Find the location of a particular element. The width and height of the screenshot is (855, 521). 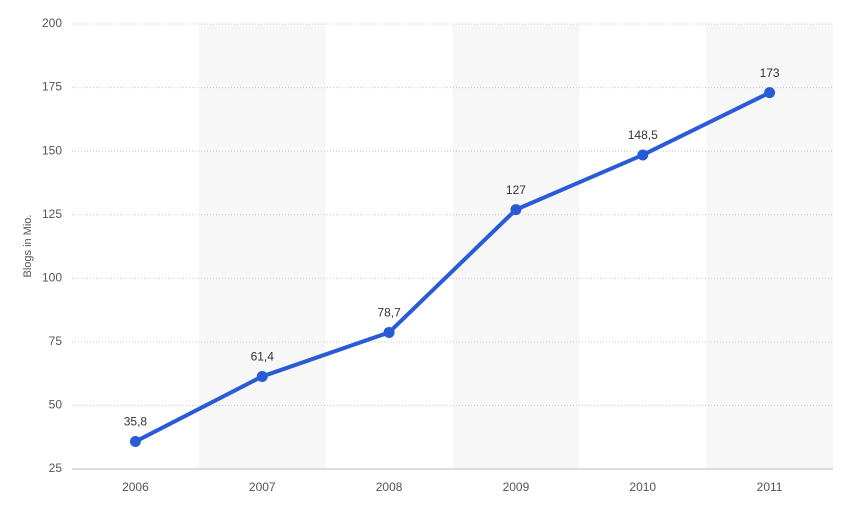

y-tick-label: 100 is located at coordinates (52, 277).